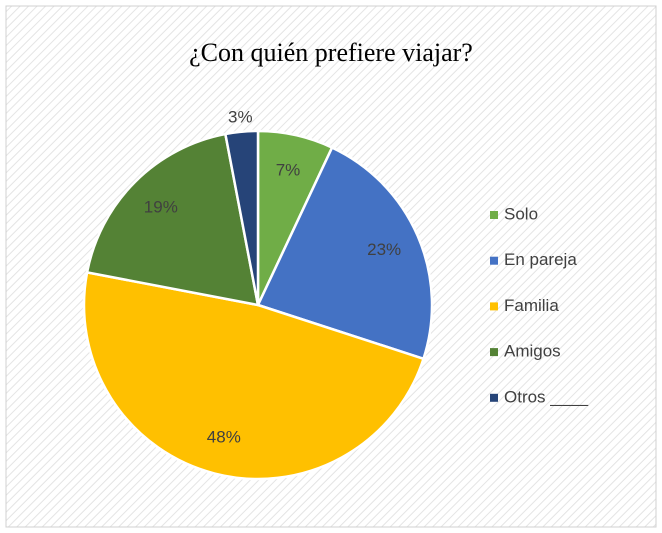 The height and width of the screenshot is (533, 662). I want to click on legend-label: En pareja, so click(540, 259).